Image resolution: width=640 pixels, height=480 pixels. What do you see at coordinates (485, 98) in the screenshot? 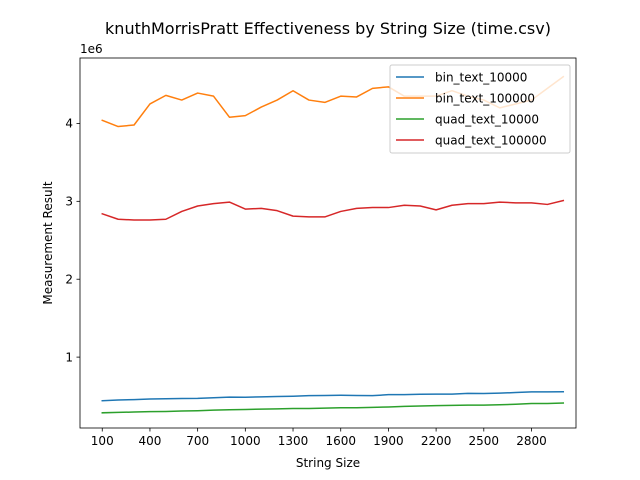
I see `legend-label-bin_text_100000: bin_text_100000` at bounding box center [485, 98].